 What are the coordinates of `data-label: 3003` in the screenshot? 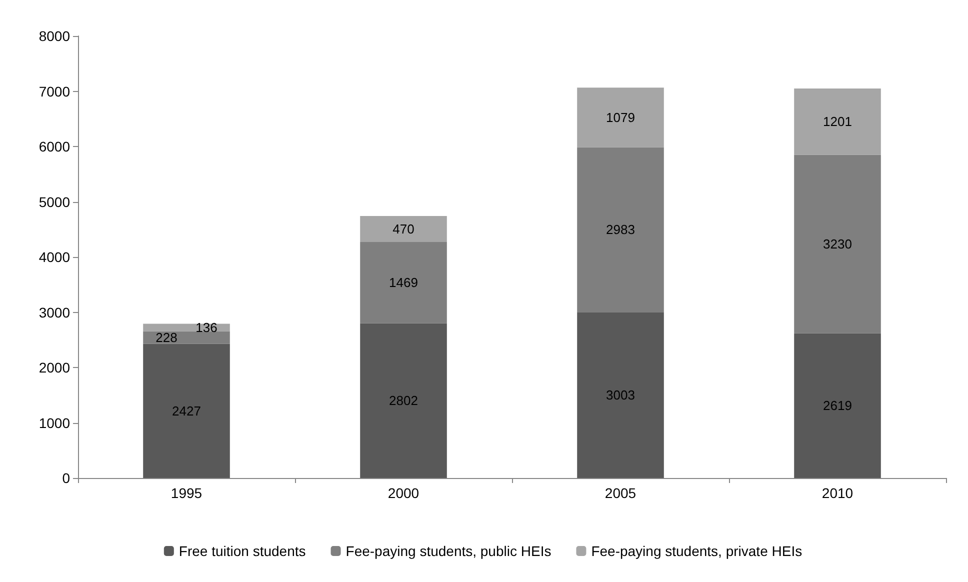 It's located at (620, 395).